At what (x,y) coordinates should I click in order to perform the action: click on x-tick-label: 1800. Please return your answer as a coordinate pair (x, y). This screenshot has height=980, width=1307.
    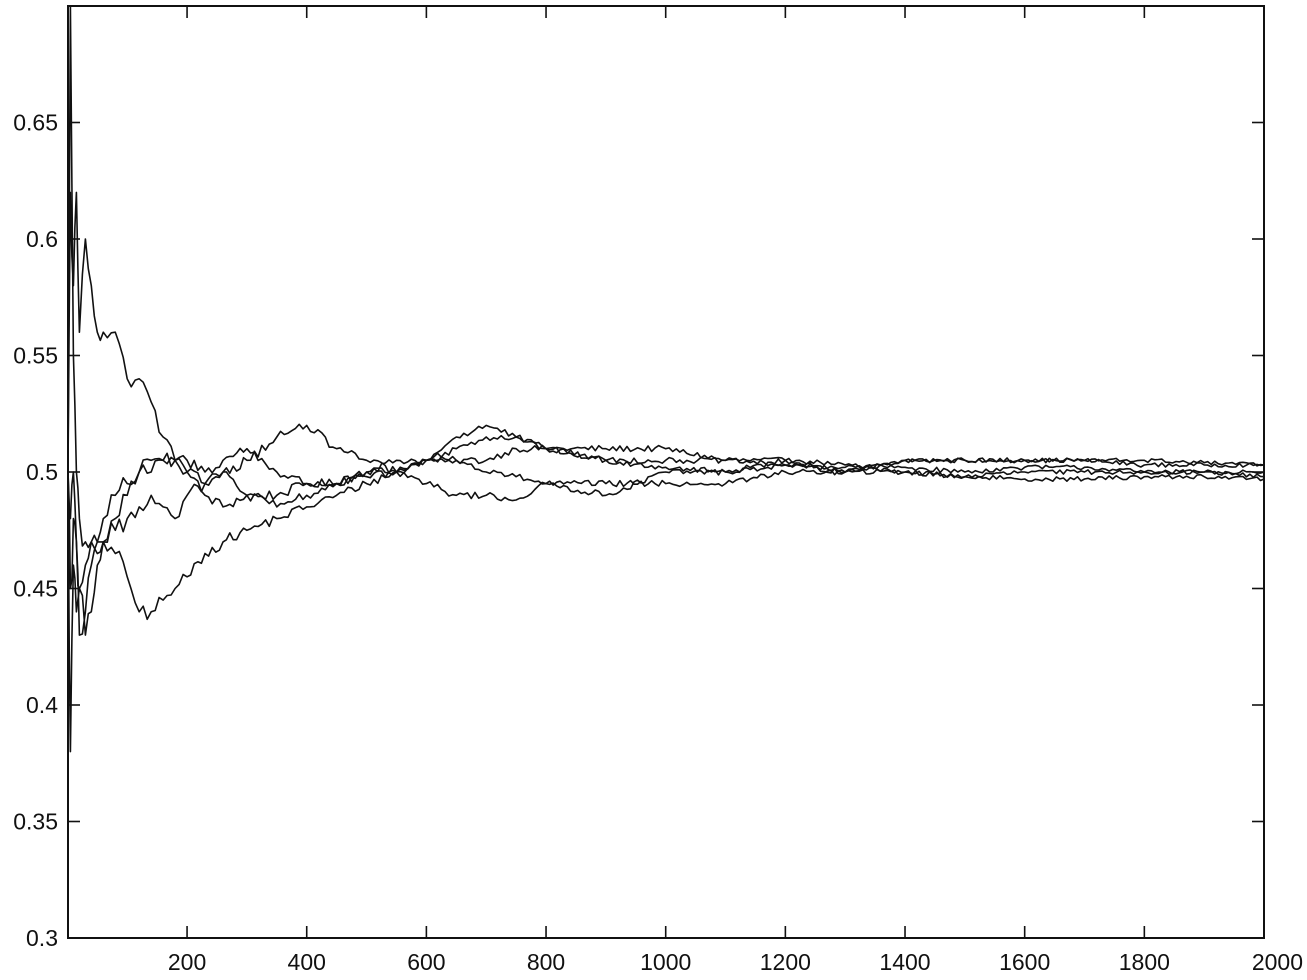
    Looking at the image, I should click on (1144, 962).